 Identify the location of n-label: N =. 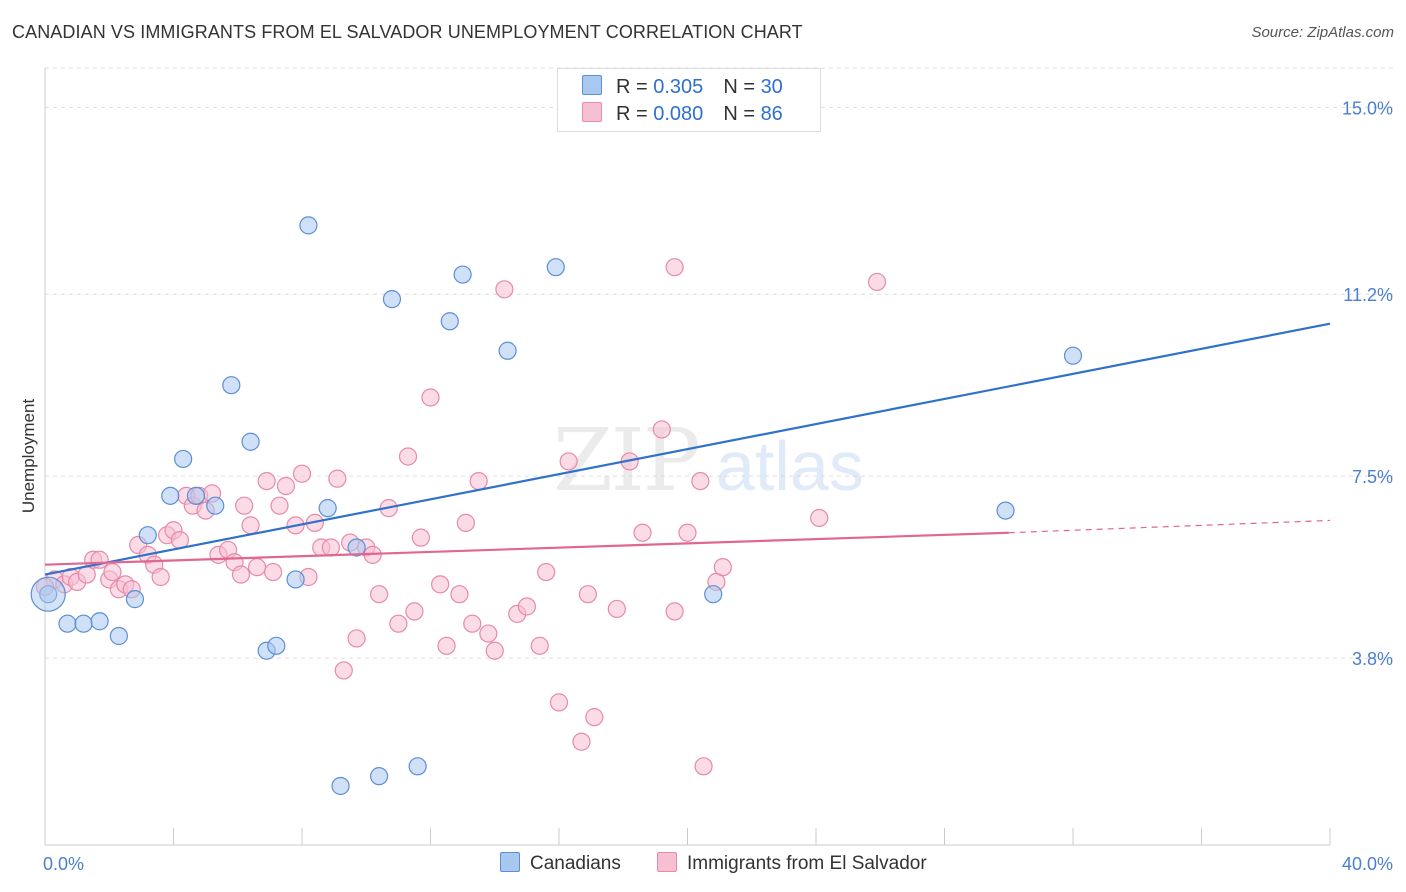
(742, 87).